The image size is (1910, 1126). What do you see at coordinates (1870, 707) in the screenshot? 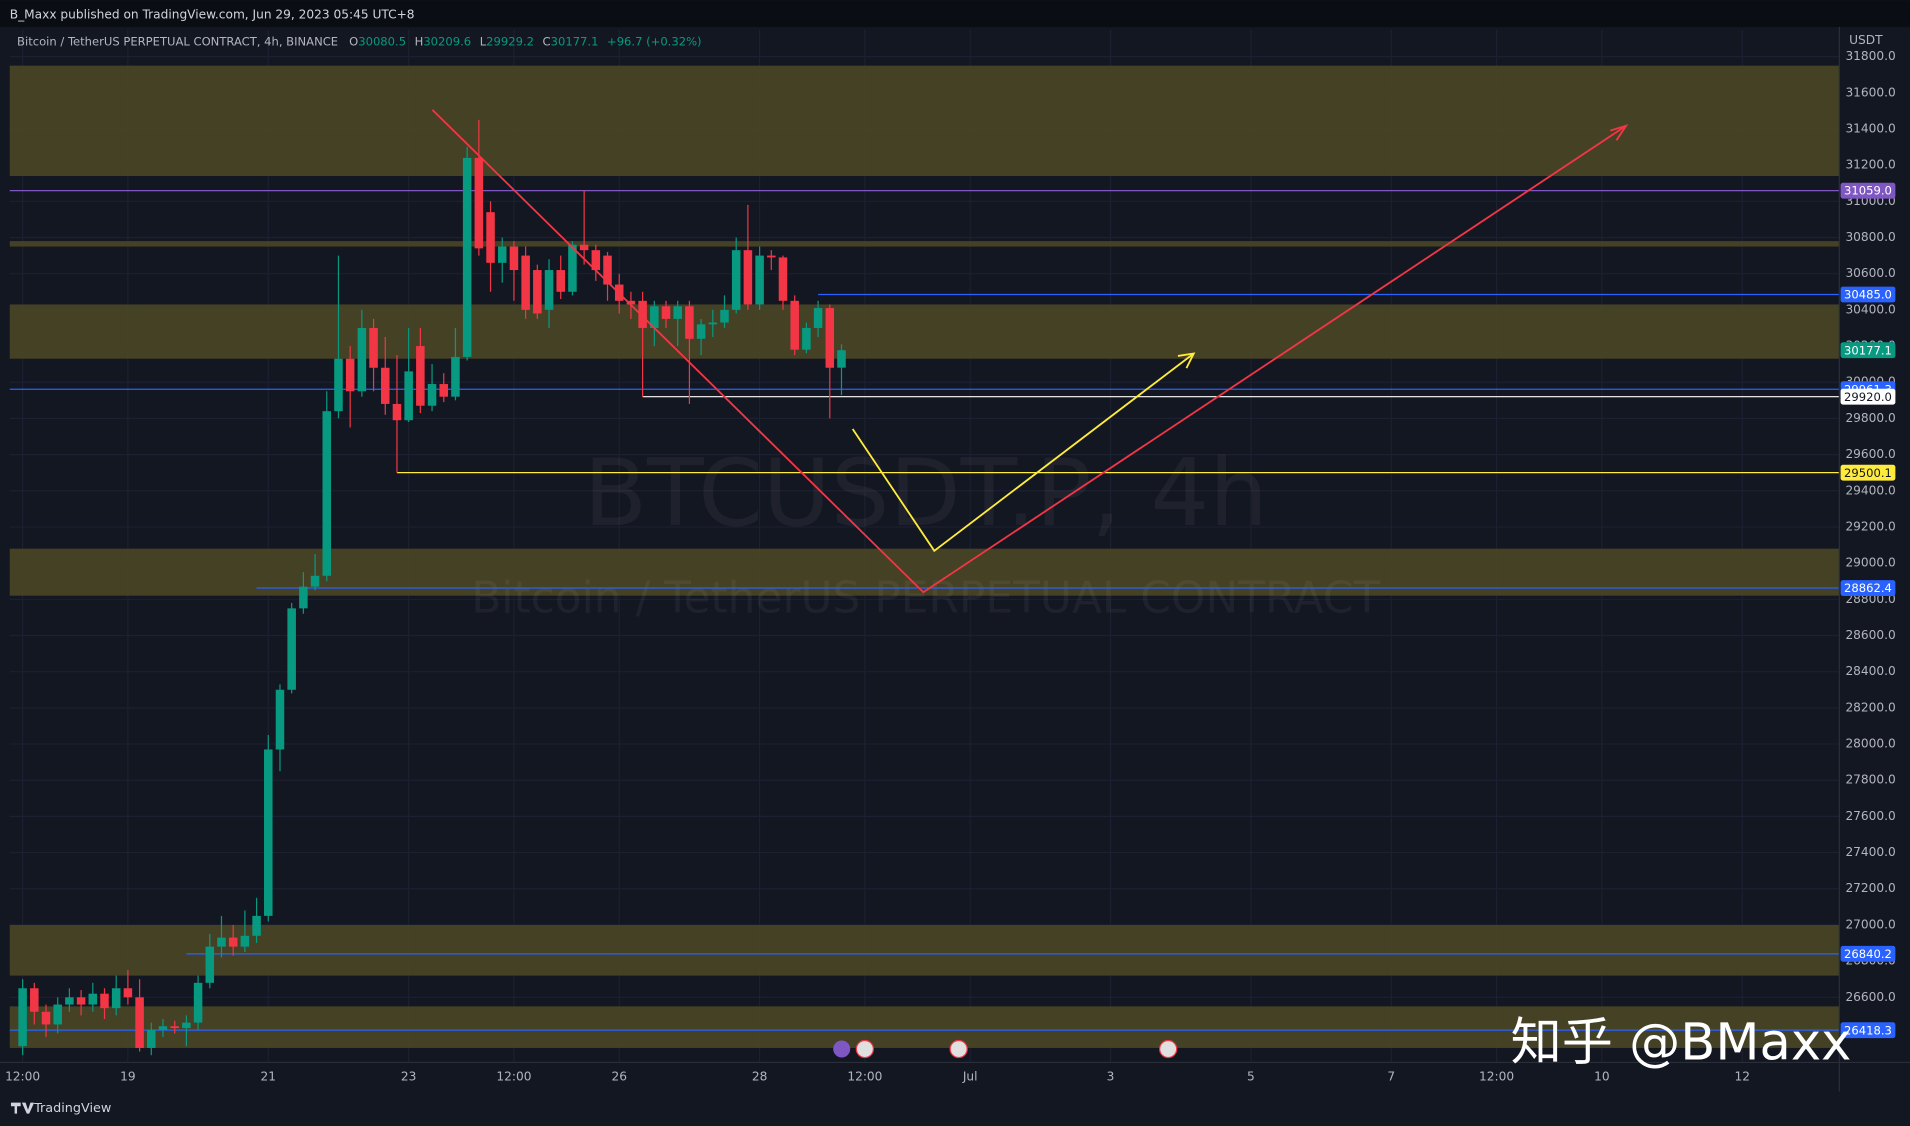
I see `y-tick-label: 28200.0` at bounding box center [1870, 707].